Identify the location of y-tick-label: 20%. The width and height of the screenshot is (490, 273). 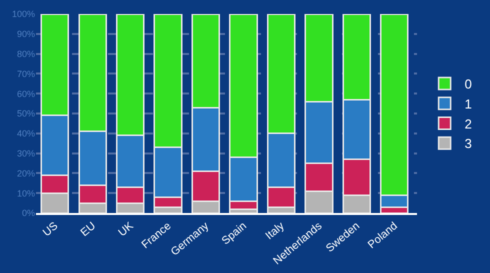
(25, 173).